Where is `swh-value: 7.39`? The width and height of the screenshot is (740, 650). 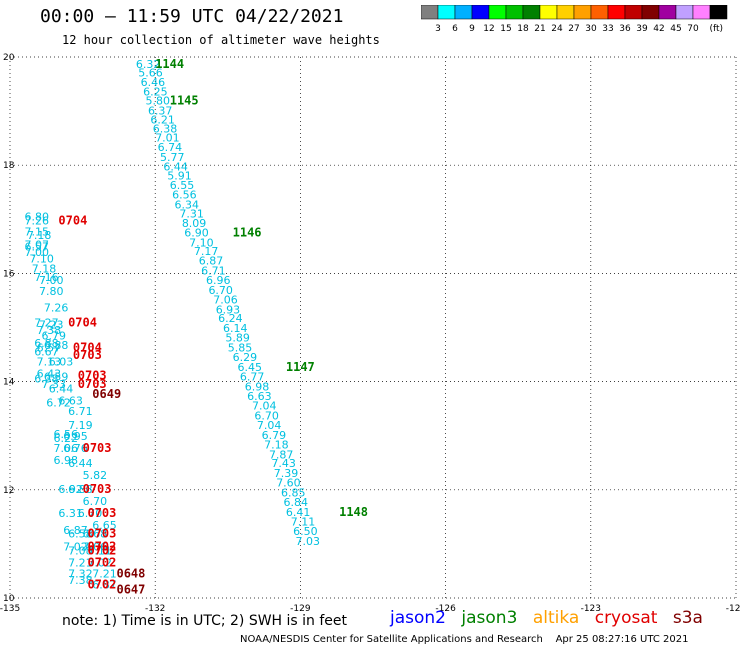
swh-value: 7.39 is located at coordinates (286, 473).